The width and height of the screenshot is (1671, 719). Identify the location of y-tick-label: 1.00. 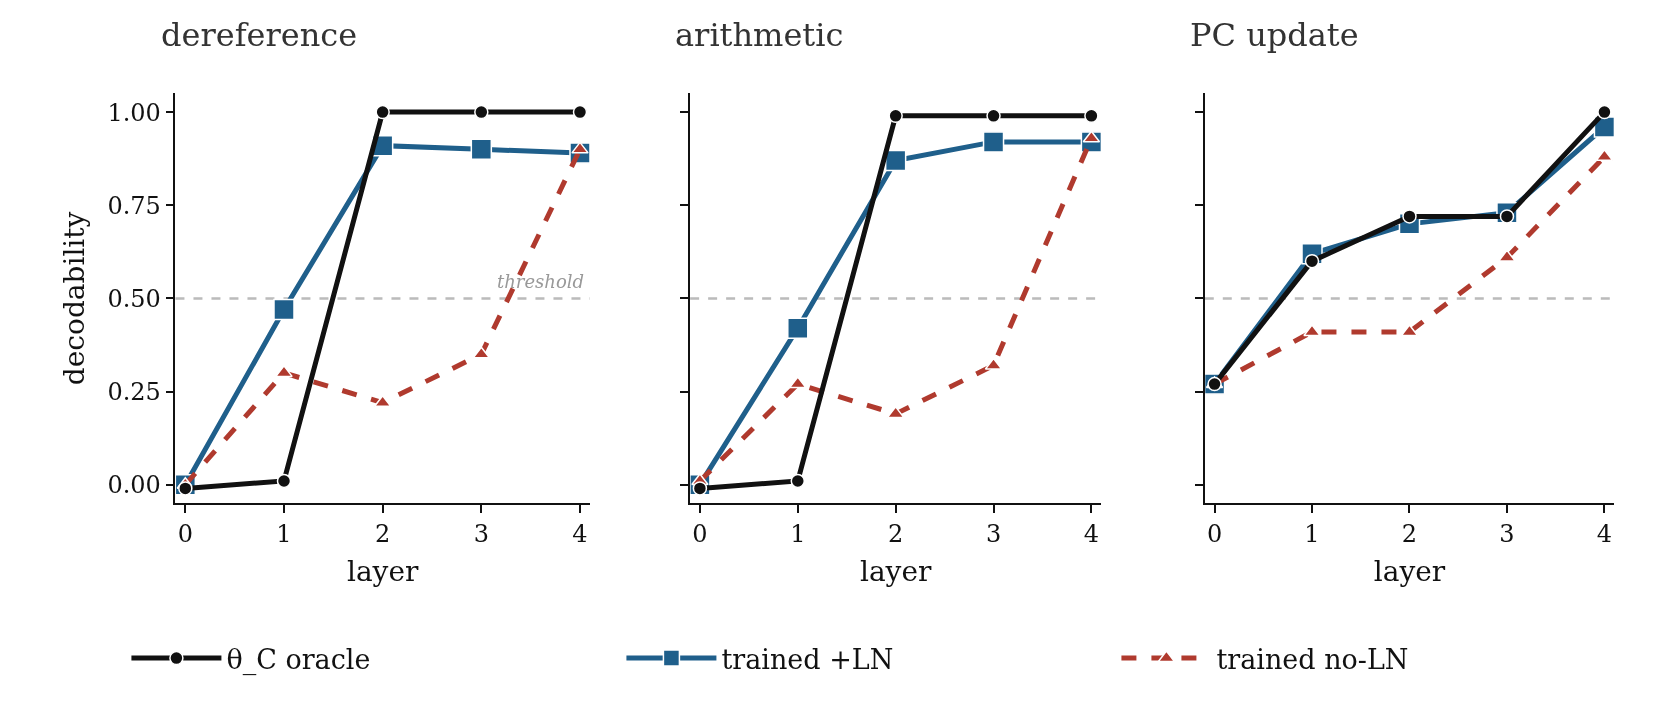
(134, 112).